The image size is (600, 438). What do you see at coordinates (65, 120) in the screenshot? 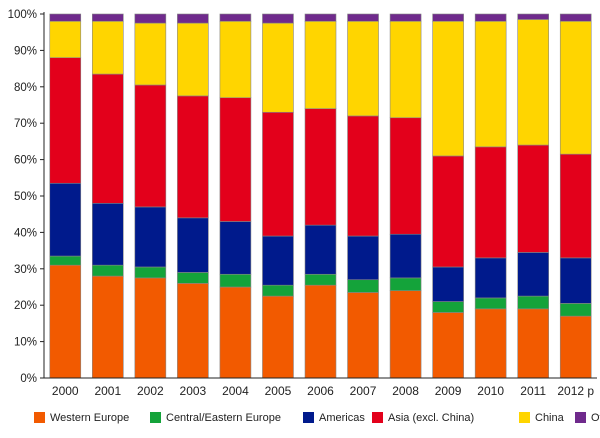
I see `bar-segment-2000-s3` at bounding box center [65, 120].